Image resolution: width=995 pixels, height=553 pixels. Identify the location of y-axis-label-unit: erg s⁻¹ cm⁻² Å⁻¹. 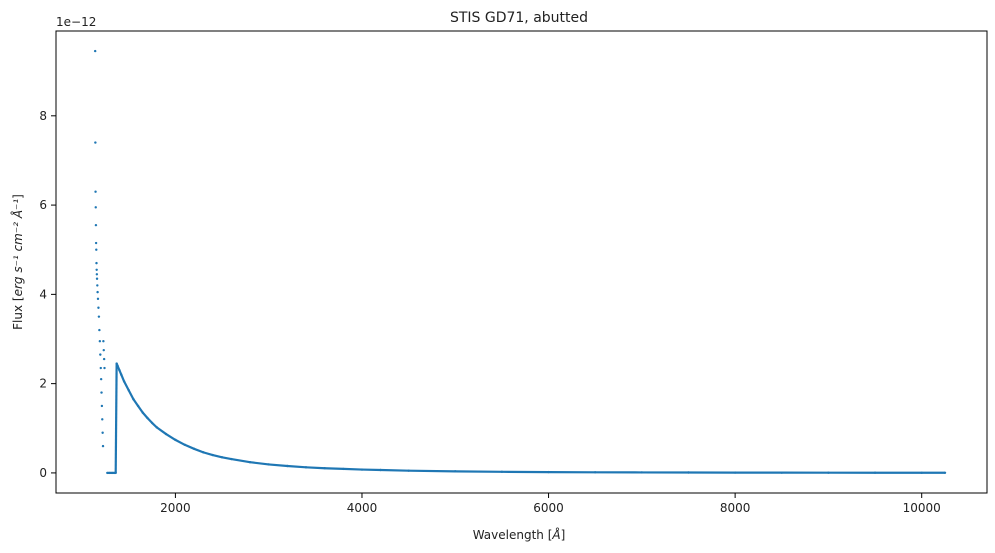
(17, 248).